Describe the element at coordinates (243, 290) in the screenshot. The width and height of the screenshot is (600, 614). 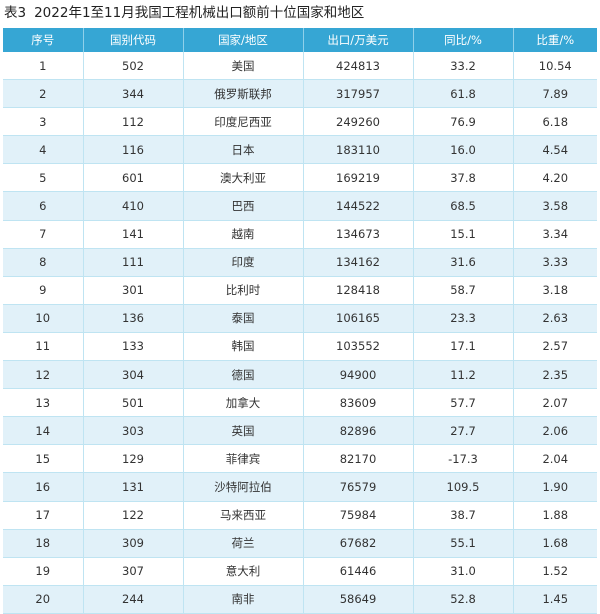
I see `cell-country: 比利时` at that location.